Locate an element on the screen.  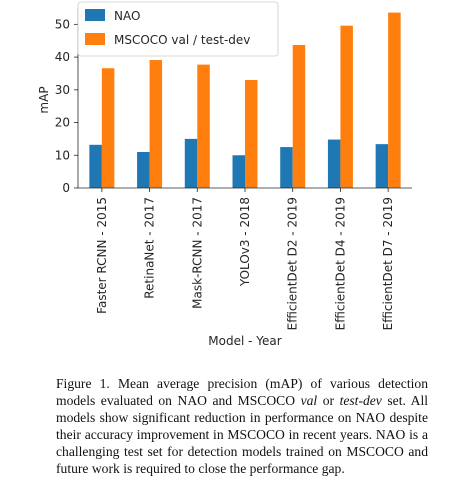
x-axis-label: Model - Year is located at coordinates (244, 341).